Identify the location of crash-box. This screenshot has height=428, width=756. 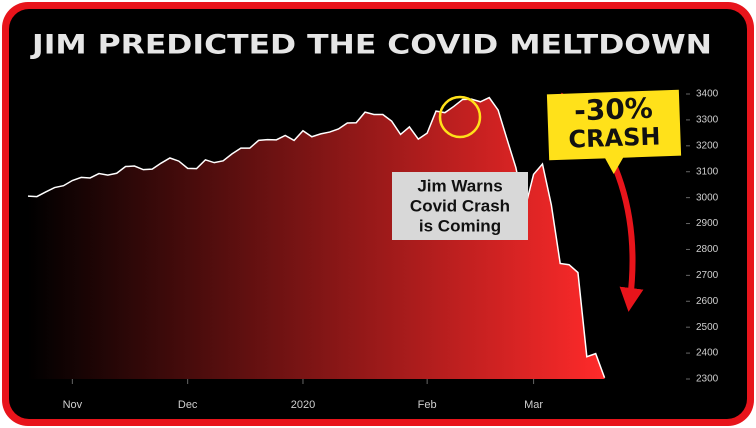
(614, 132).